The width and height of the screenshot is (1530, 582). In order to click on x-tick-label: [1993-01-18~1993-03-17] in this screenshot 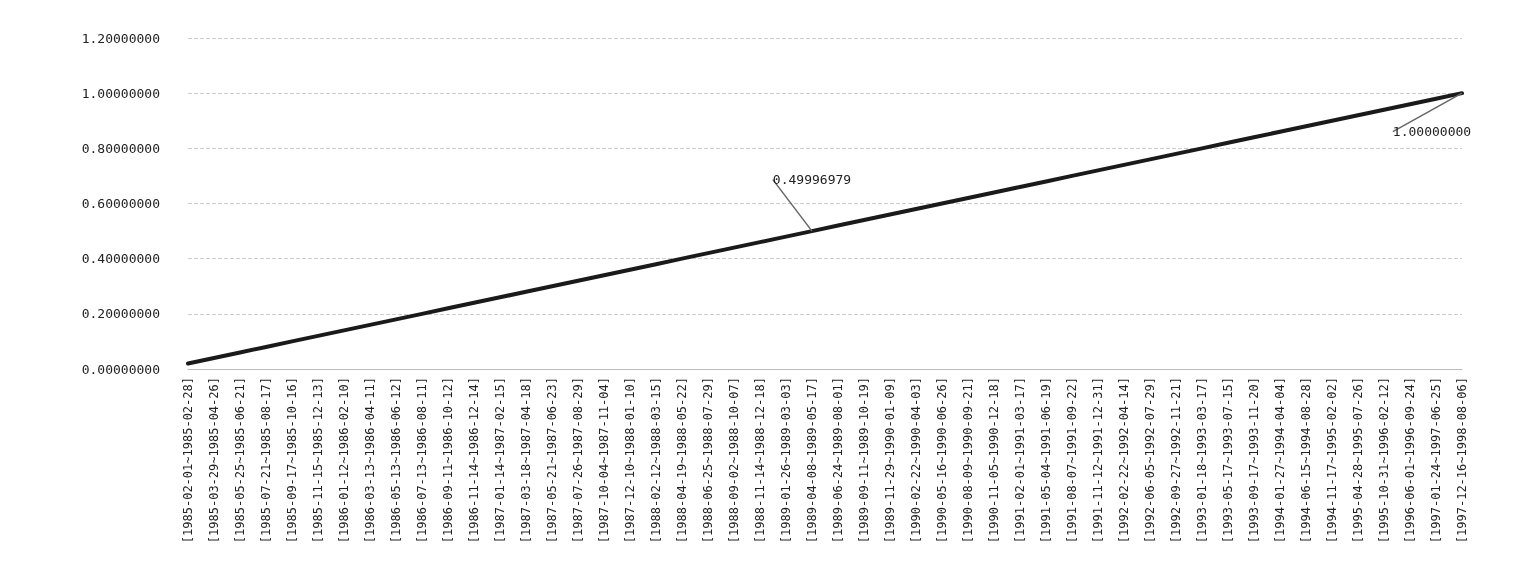, I will do `click(1202, 460)`.